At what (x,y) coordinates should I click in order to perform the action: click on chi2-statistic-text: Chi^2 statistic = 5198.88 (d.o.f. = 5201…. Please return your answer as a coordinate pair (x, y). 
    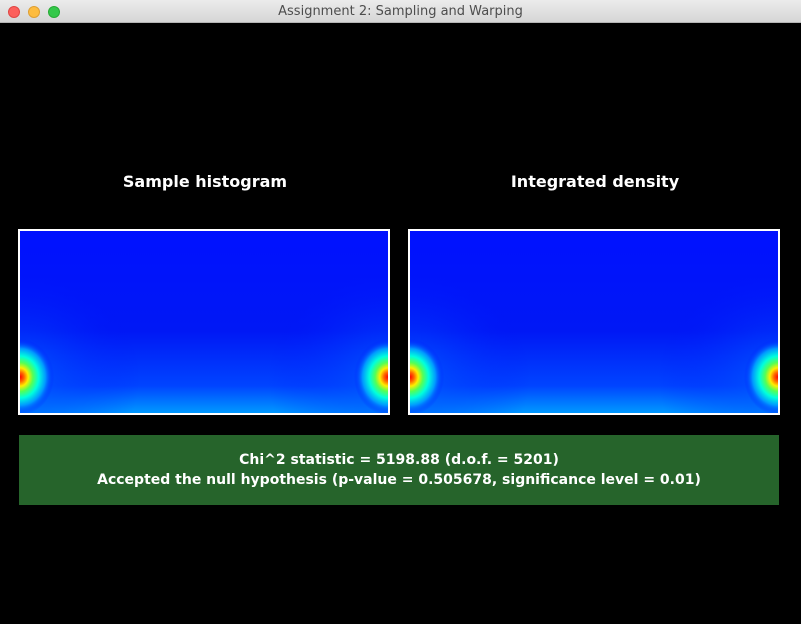
    Looking at the image, I should click on (399, 460).